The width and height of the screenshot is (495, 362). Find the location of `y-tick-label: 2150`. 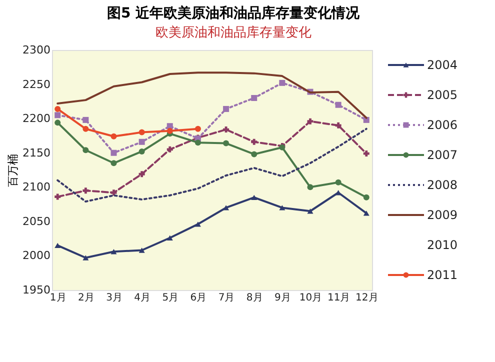

y-tick-label: 2150 is located at coordinates (36, 153).